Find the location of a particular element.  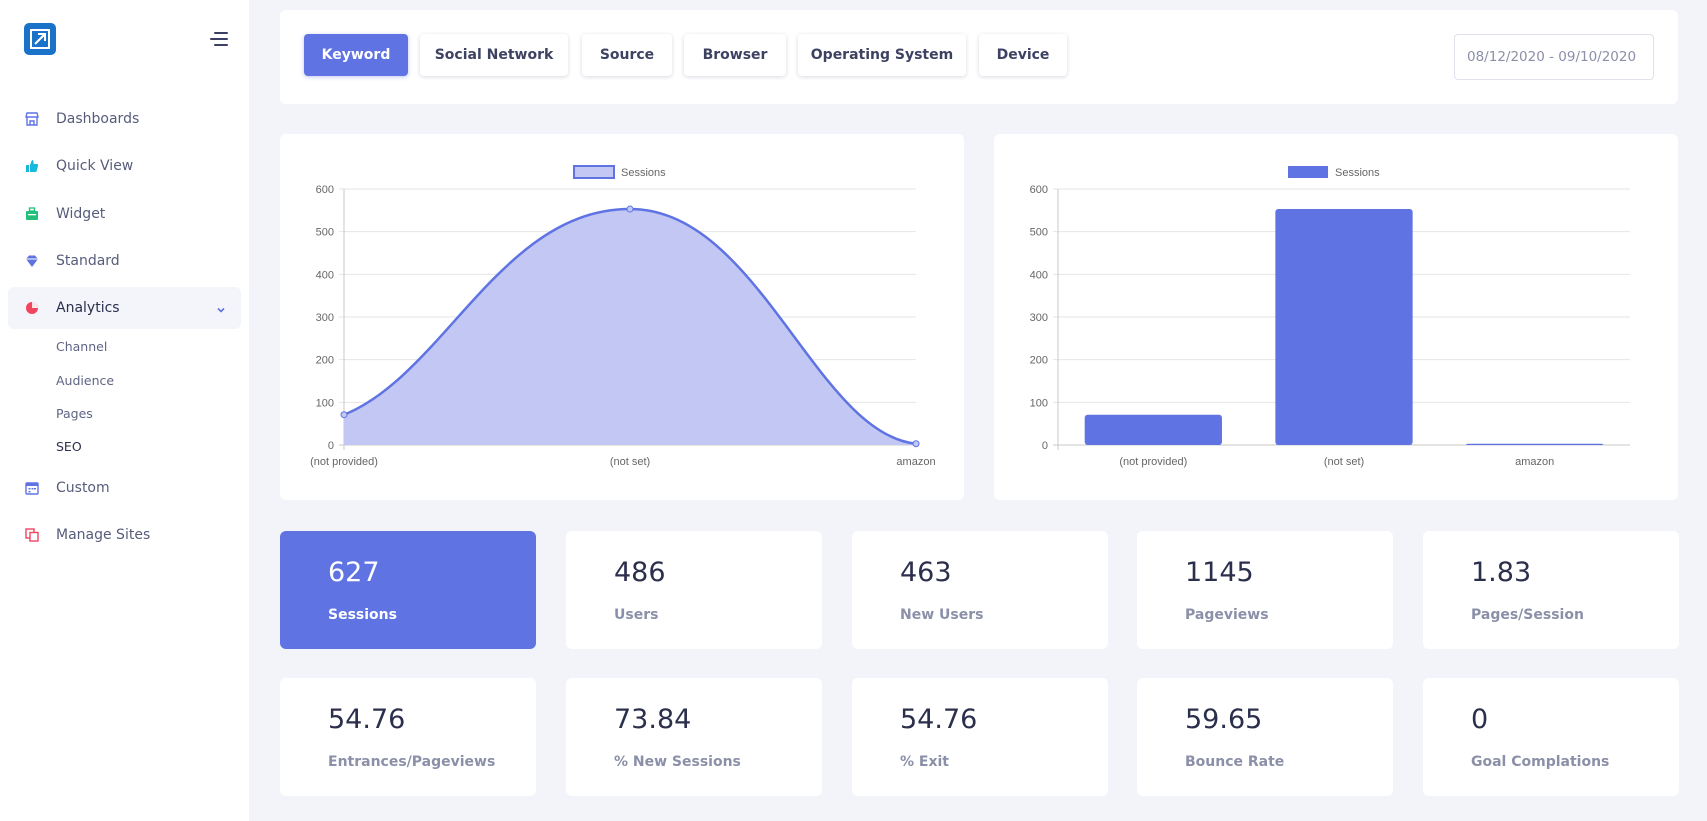

date-range-input: 08/12/2020 - 09/10/2020 is located at coordinates (1554, 57).